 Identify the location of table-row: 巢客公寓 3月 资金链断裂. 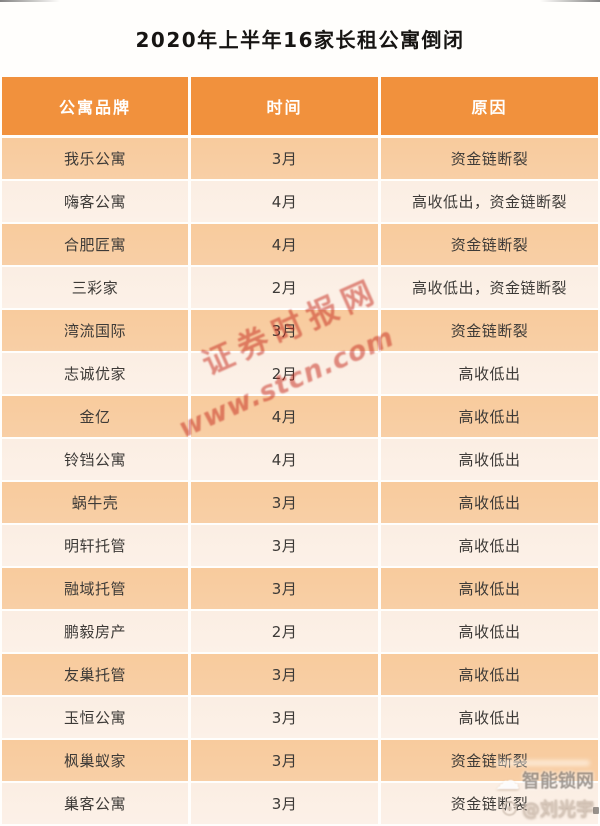
(300, 803).